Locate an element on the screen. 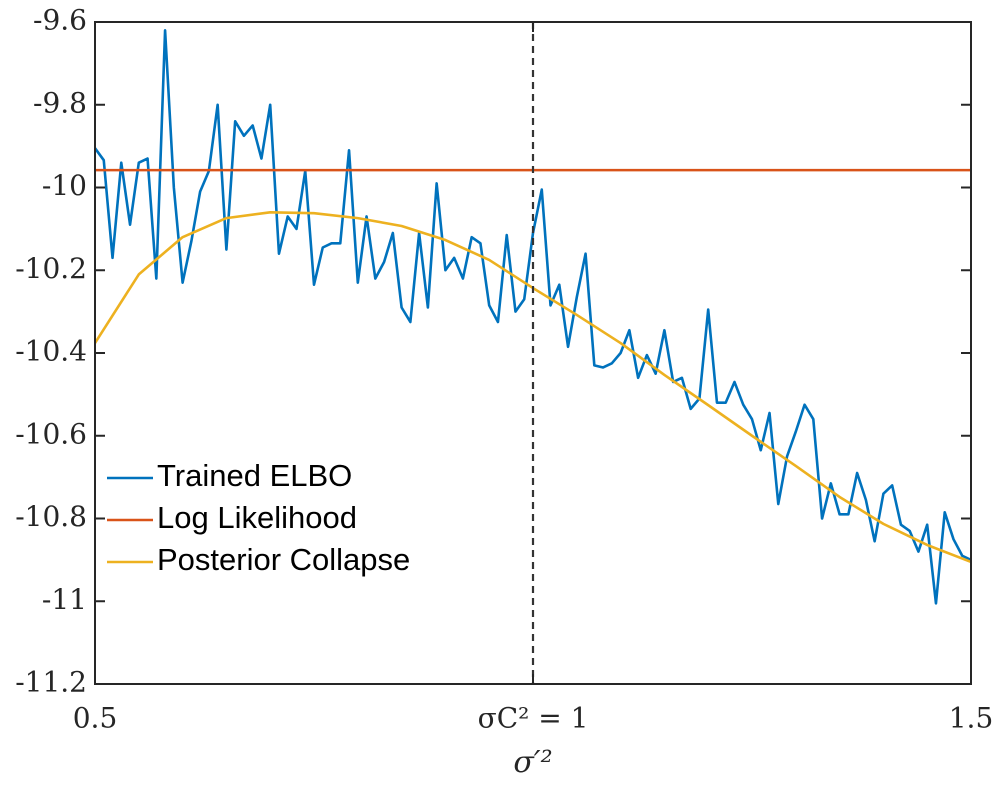  y-tick-label: -11 is located at coordinates (64, 599).